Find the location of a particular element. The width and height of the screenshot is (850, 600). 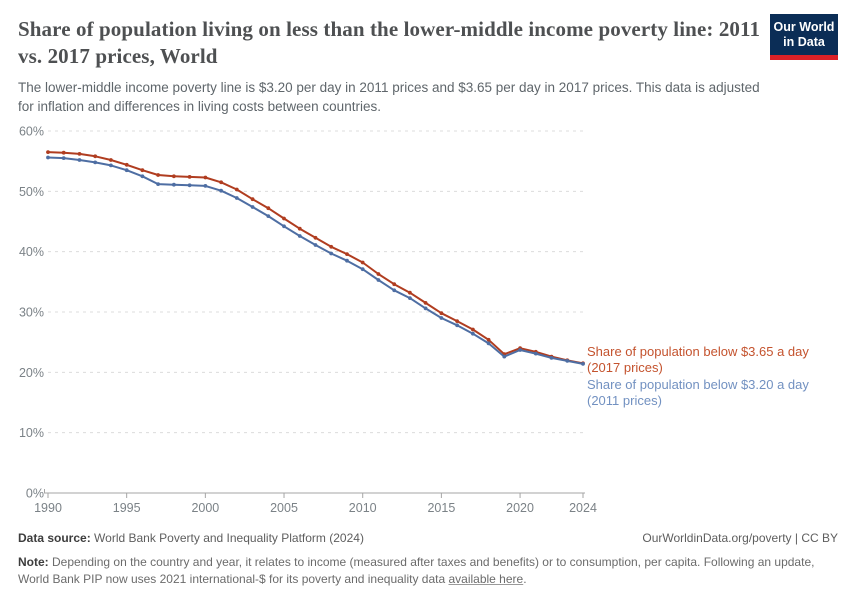

y-tick-label-30: 30% is located at coordinates (31, 313).